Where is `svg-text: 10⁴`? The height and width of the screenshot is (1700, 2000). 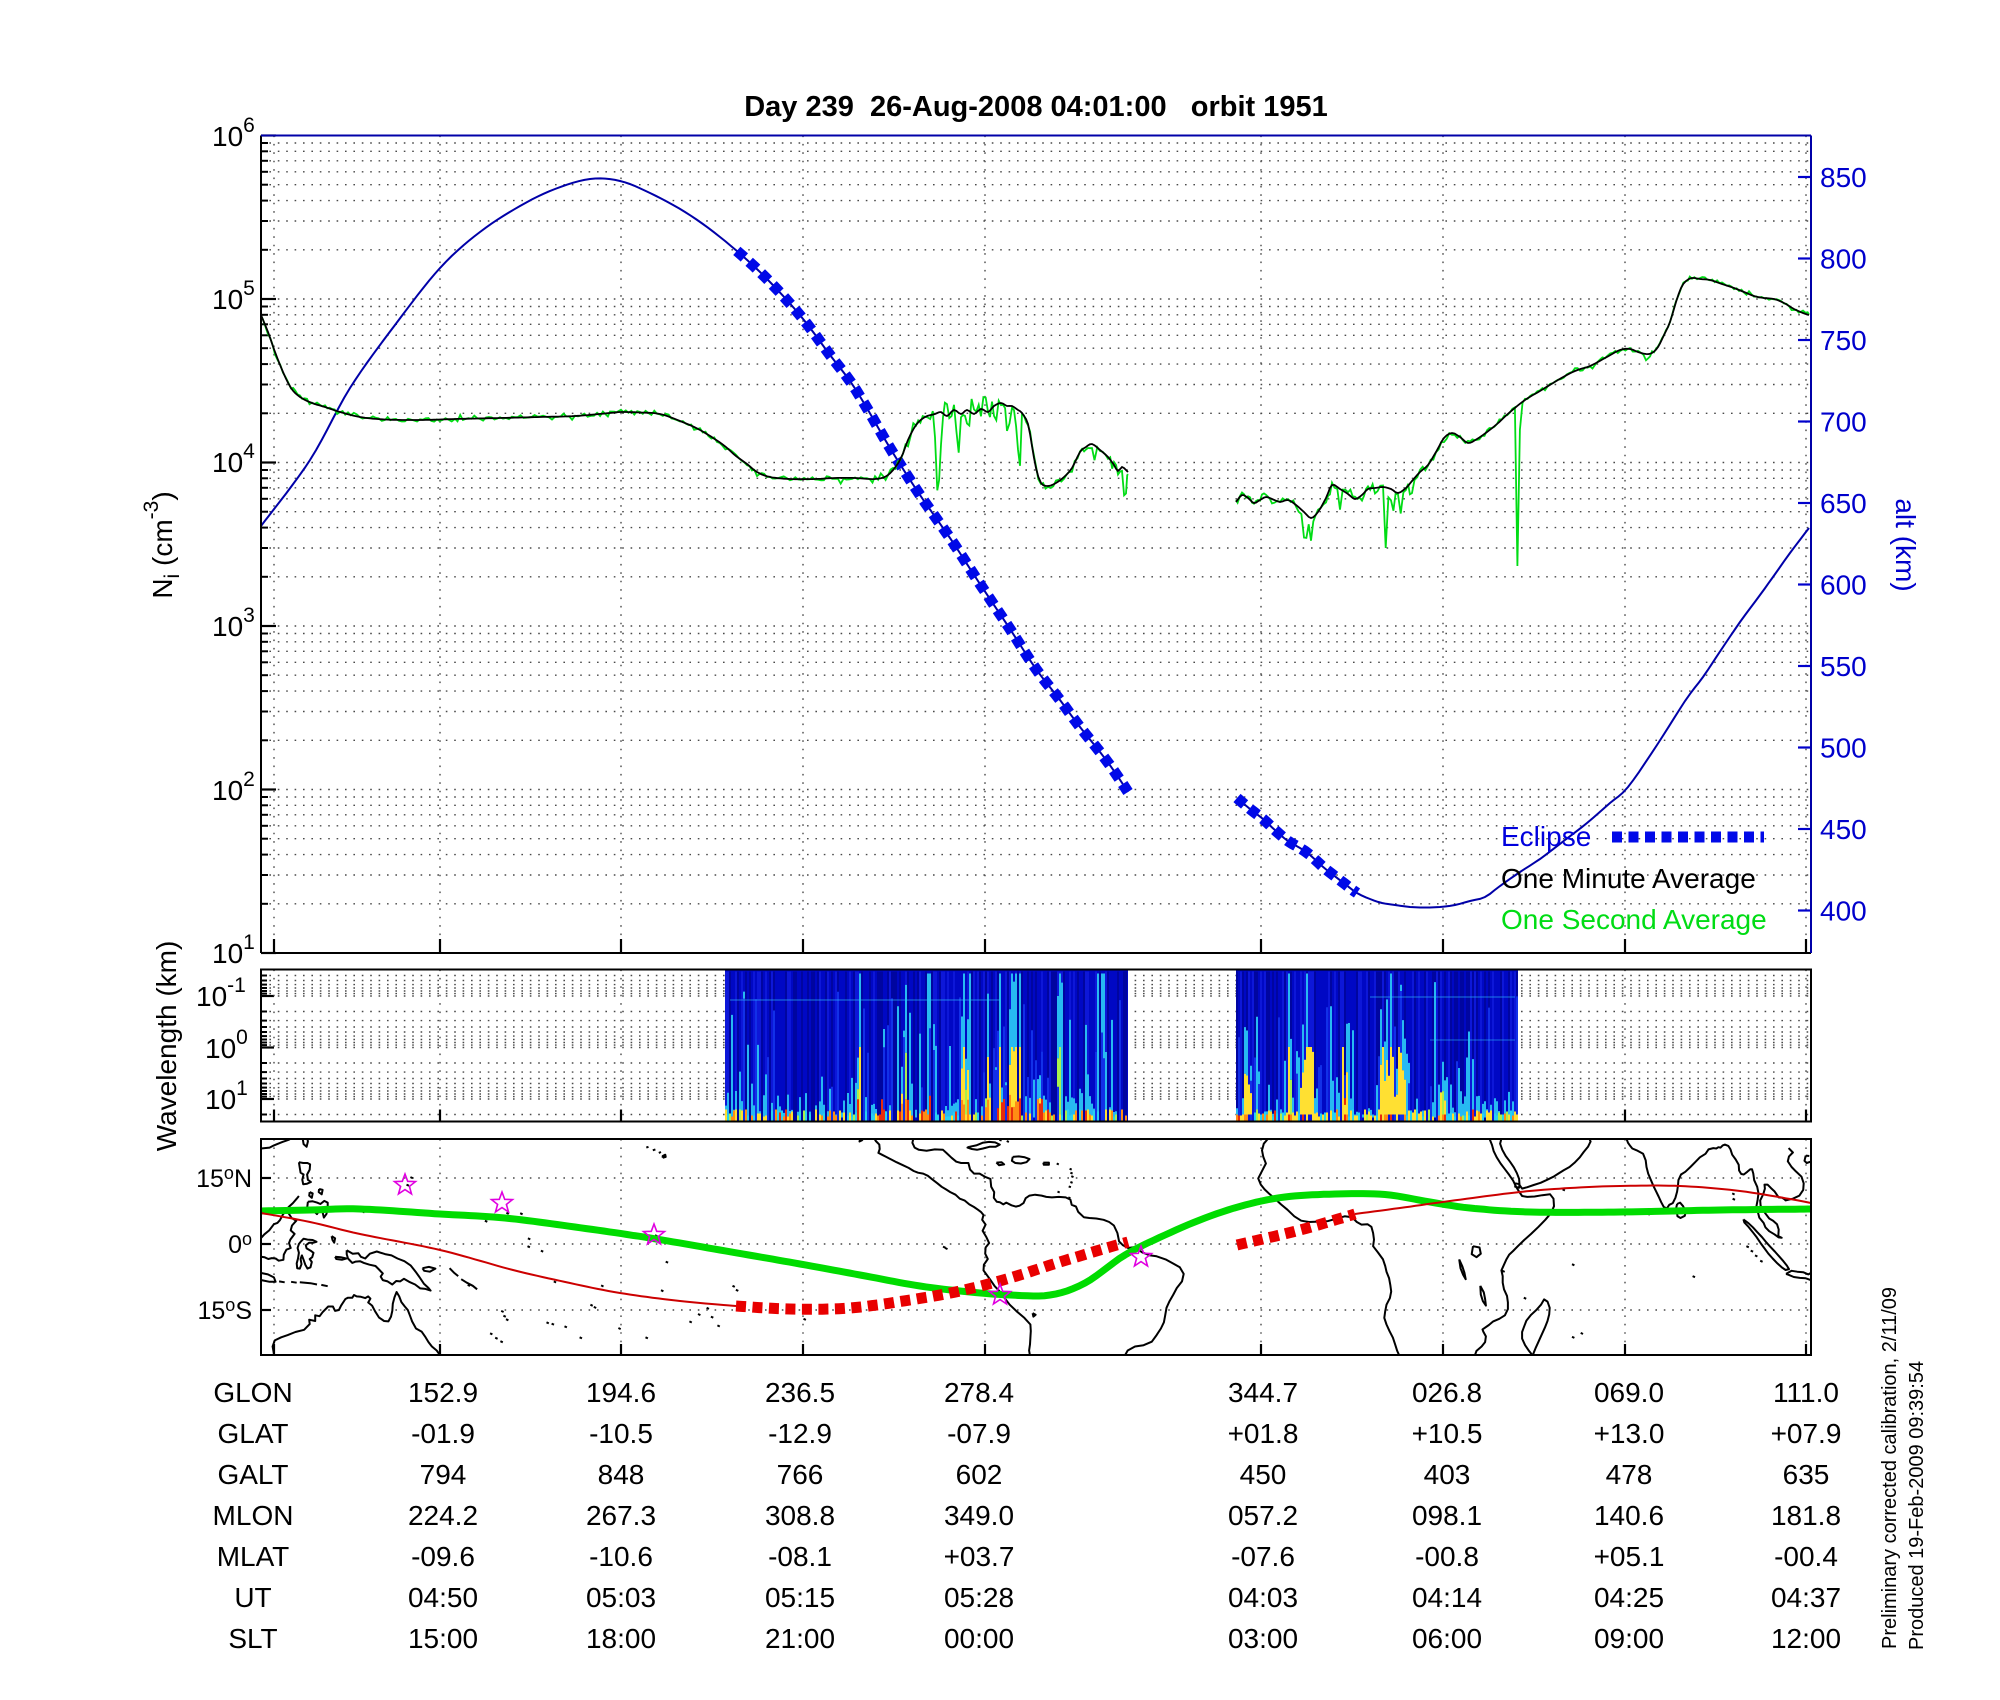 svg-text: 10⁴ is located at coordinates (233, 459).